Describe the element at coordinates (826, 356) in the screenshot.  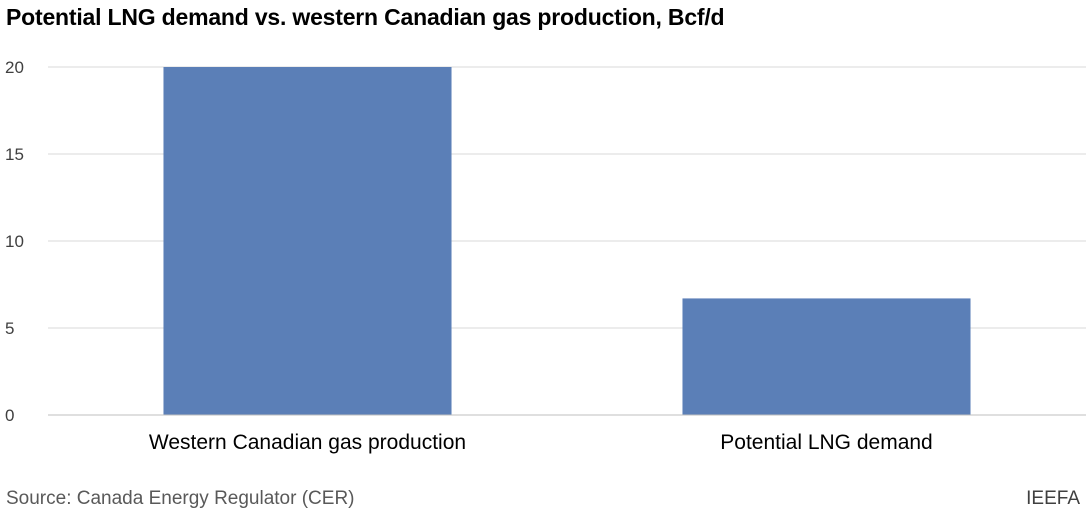
I see `bar` at that location.